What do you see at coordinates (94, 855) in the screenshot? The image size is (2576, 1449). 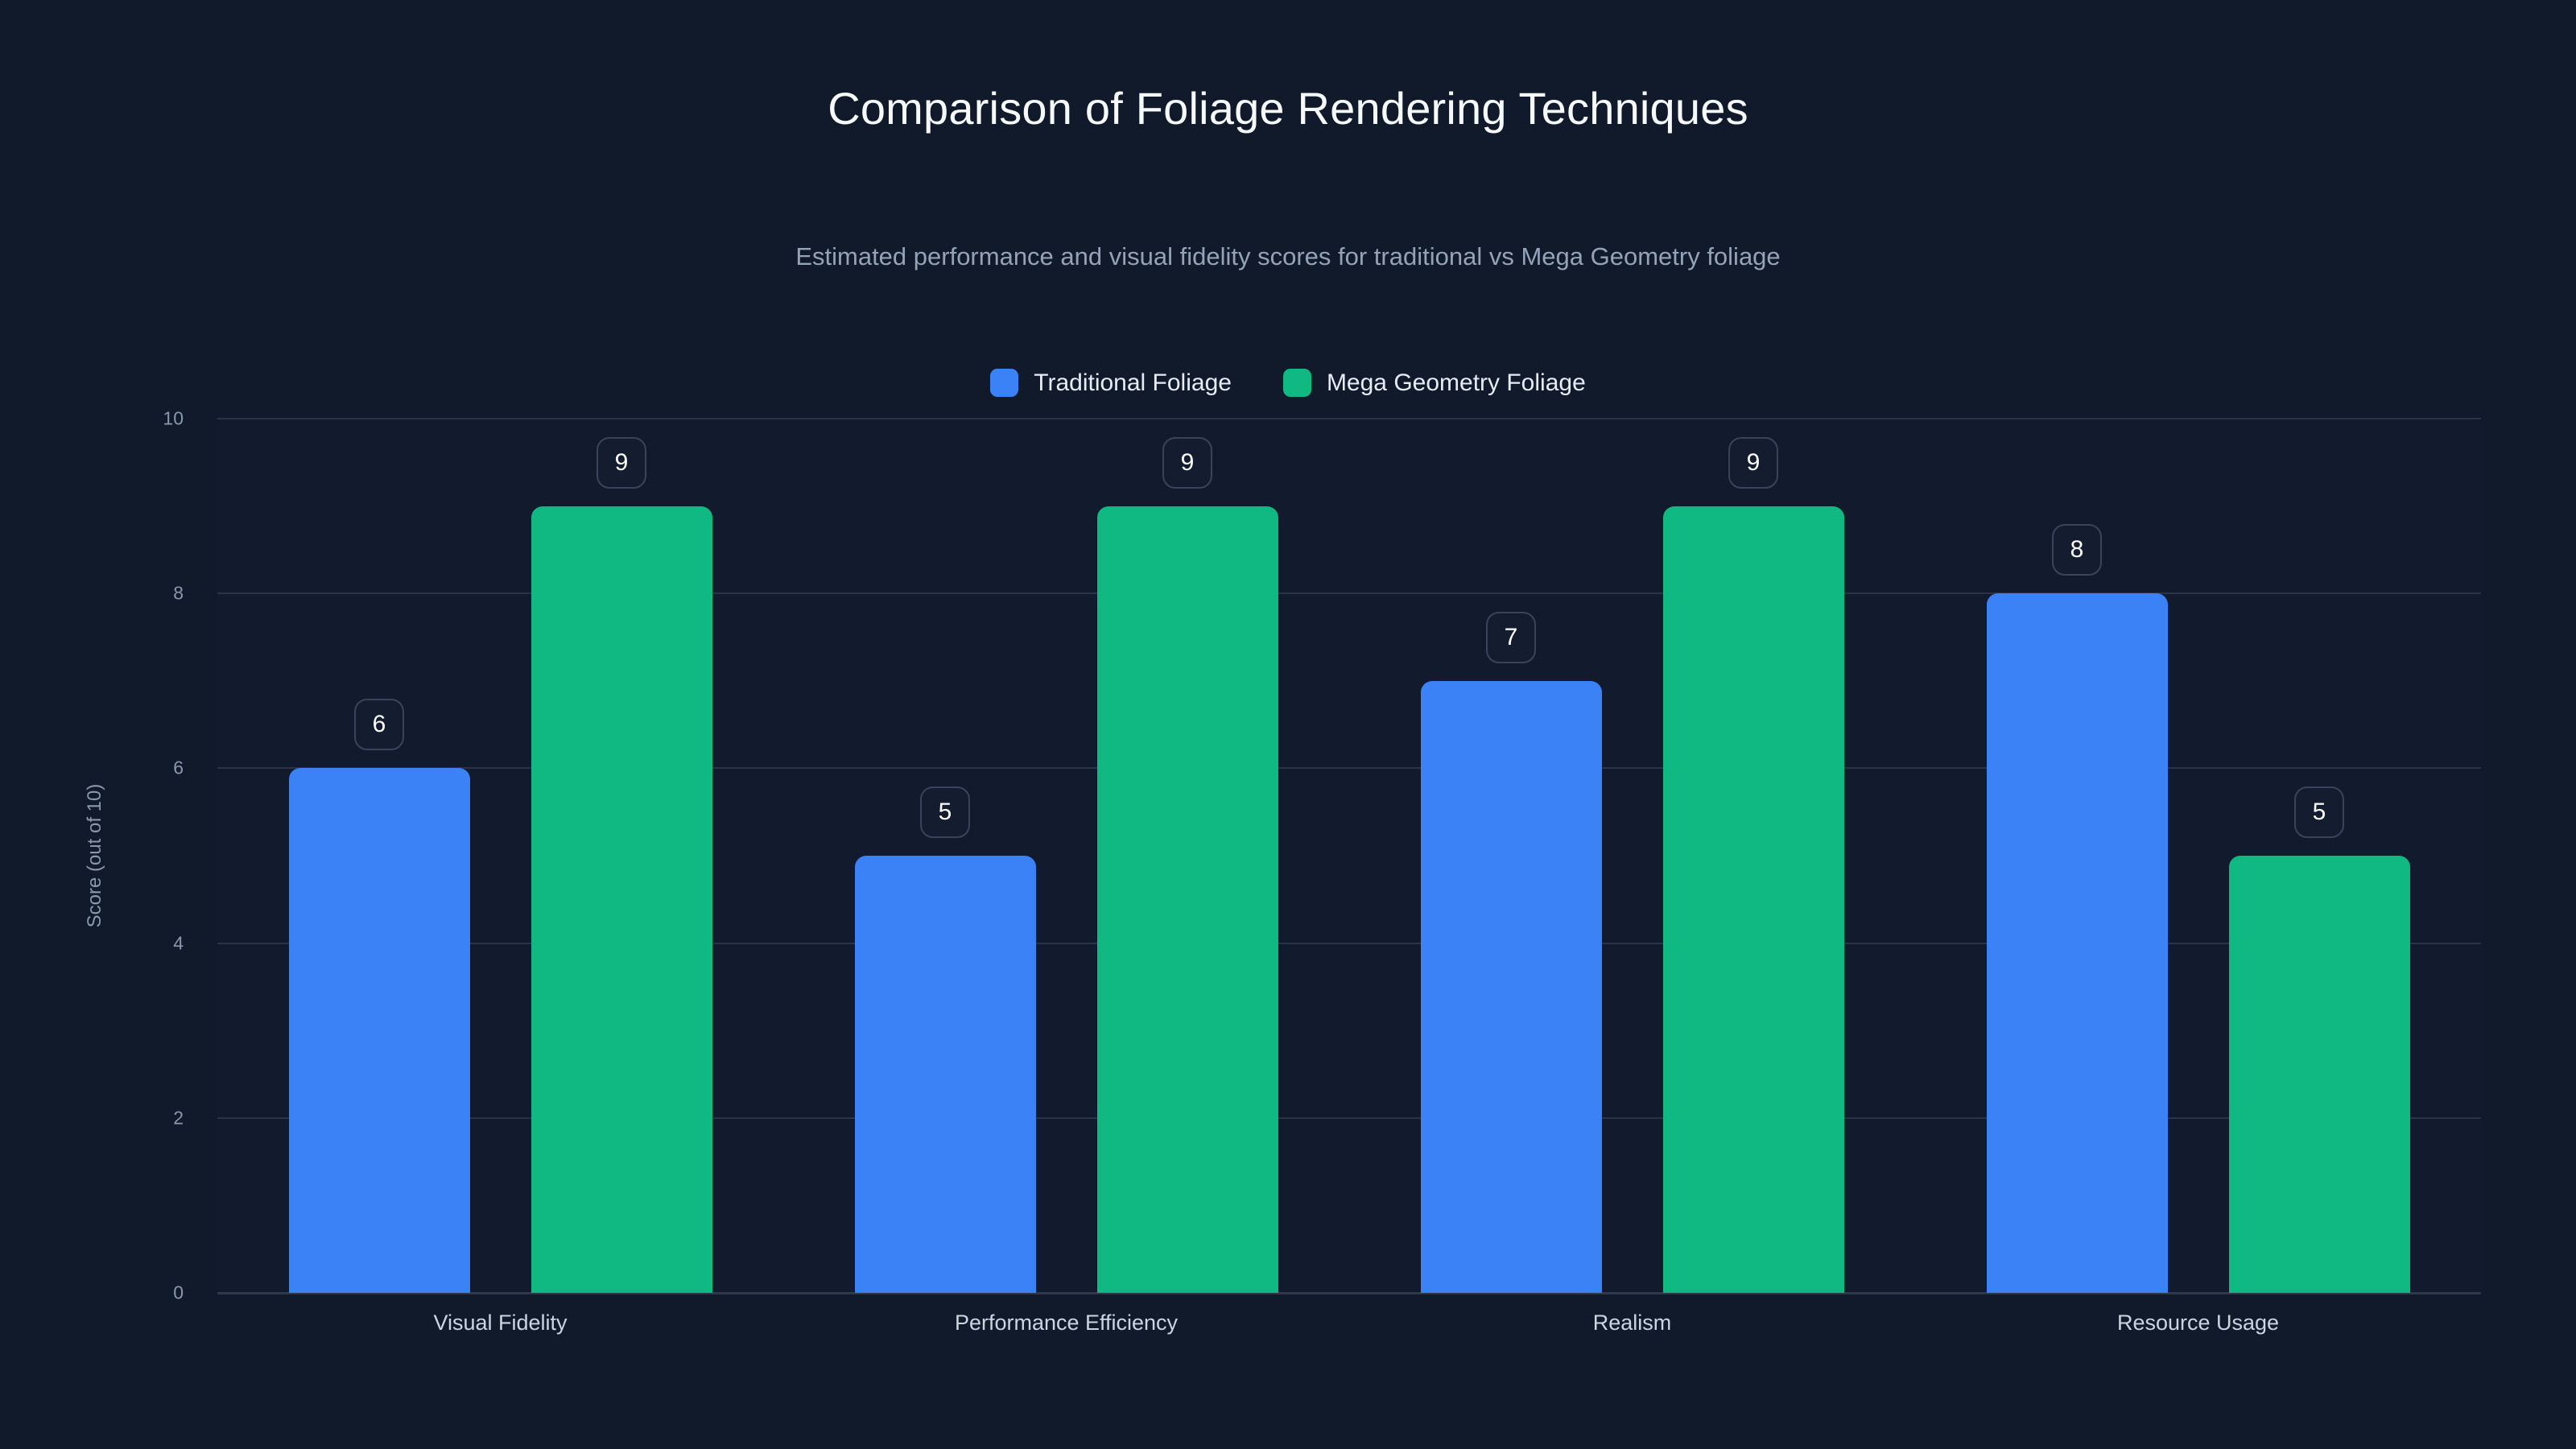 I see `y-axis-title: Score (out of 10)` at bounding box center [94, 855].